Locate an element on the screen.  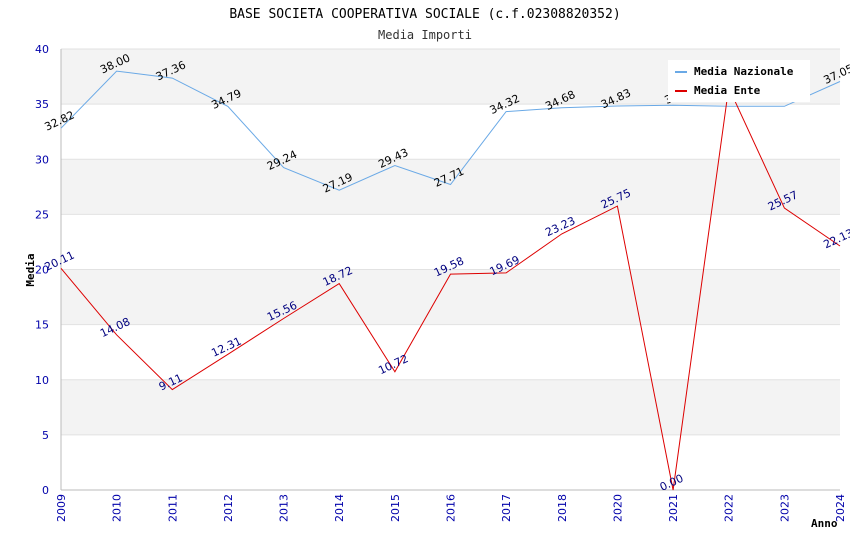
data-label: 32.82 is located at coordinates (59, 120).